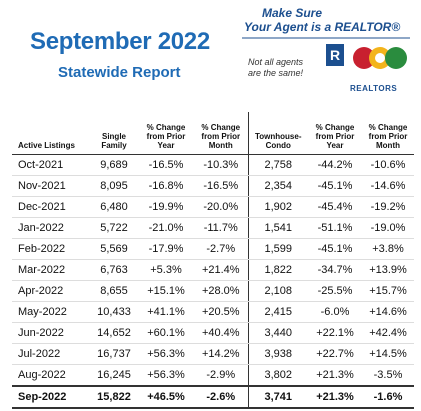 The height and width of the screenshot is (411, 421). I want to click on svg-text: R, so click(335, 55).